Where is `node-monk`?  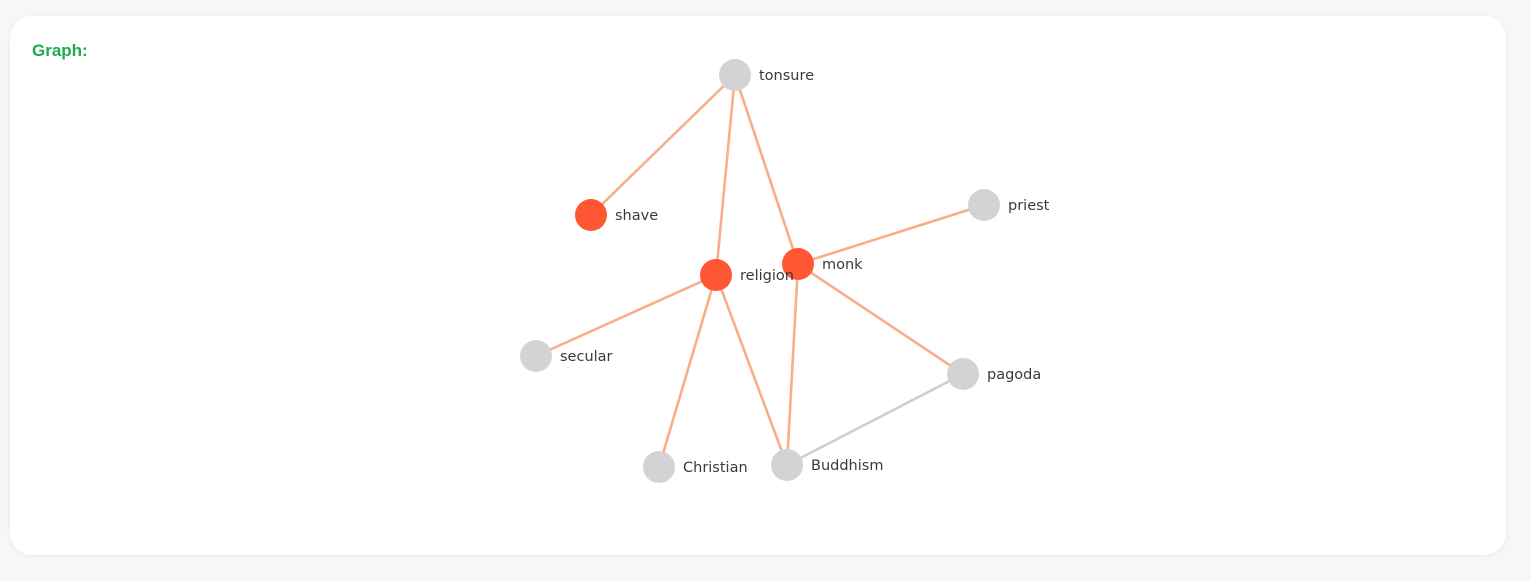 node-monk is located at coordinates (798, 264).